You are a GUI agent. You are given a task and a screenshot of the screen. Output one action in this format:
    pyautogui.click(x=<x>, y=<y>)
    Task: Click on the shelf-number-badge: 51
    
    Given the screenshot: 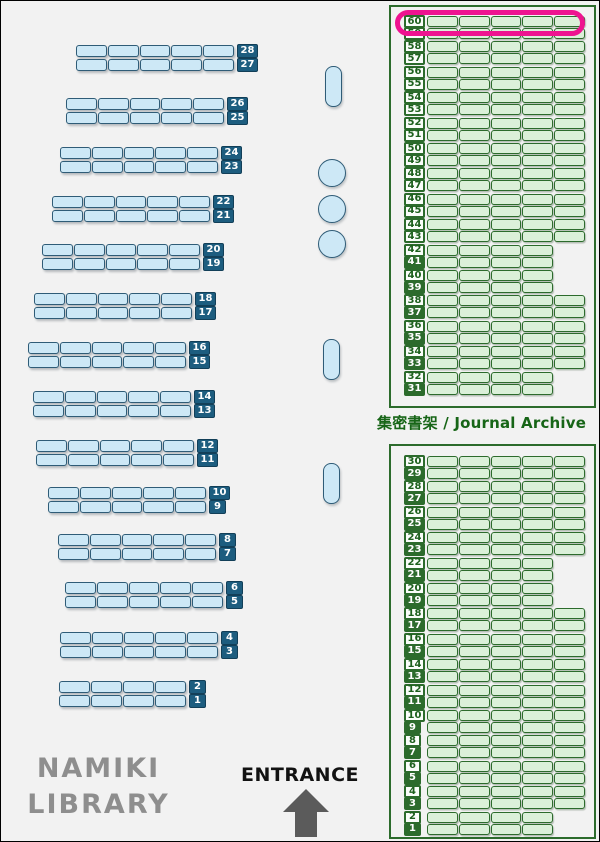 What is the action you would take?
    pyautogui.click(x=414, y=135)
    